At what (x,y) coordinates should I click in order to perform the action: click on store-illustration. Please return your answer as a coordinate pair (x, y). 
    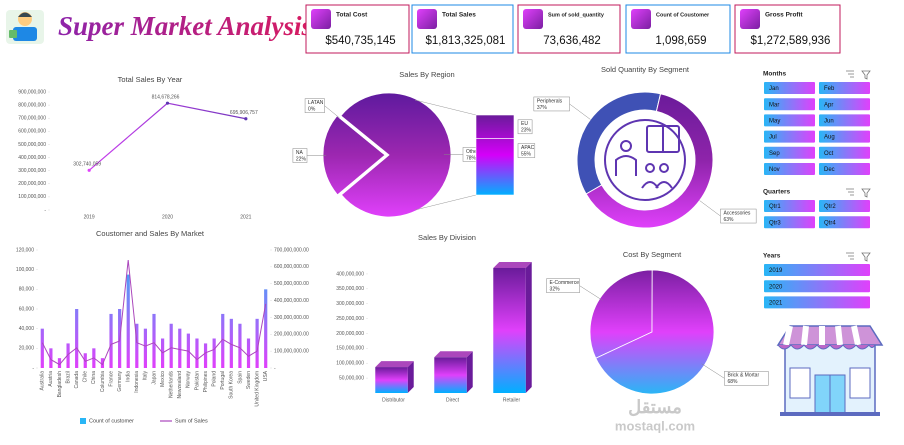
    Looking at the image, I should click on (830, 371).